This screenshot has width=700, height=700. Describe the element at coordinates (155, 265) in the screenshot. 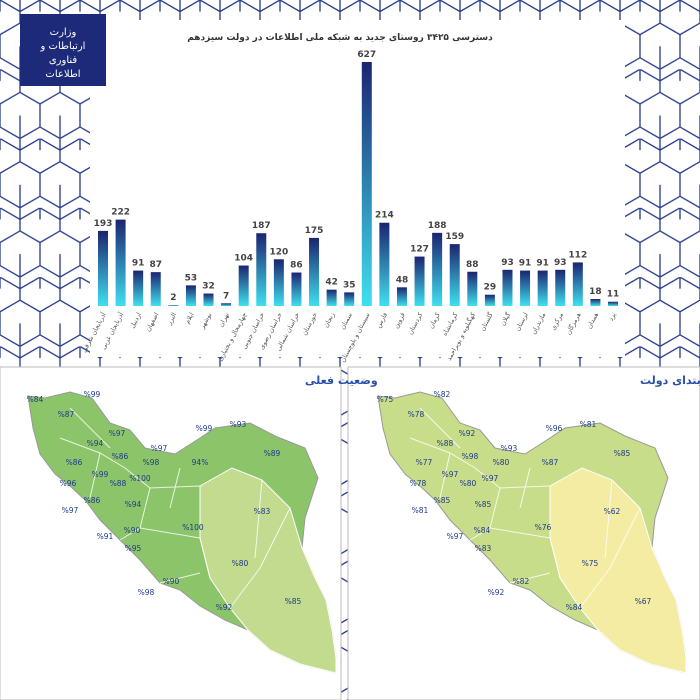

I see `value-label: 87` at that location.